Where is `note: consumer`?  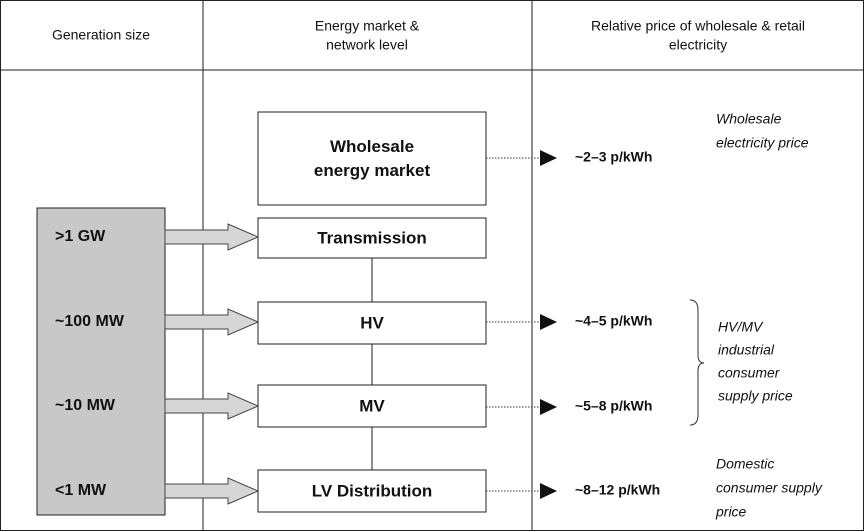
note: consumer is located at coordinates (749, 373).